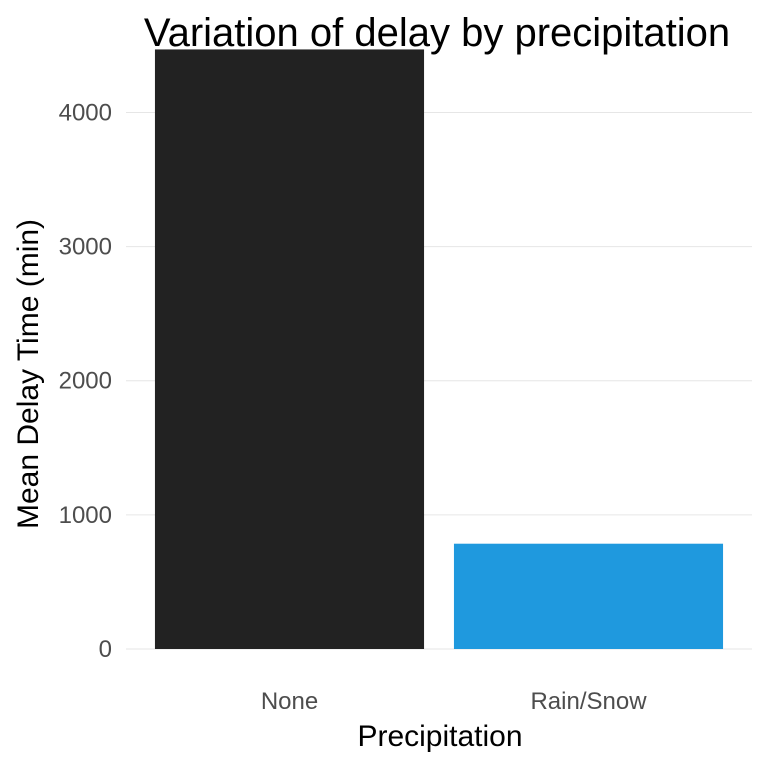  Describe the element at coordinates (588, 596) in the screenshot. I see `bar-rain-snow` at that location.